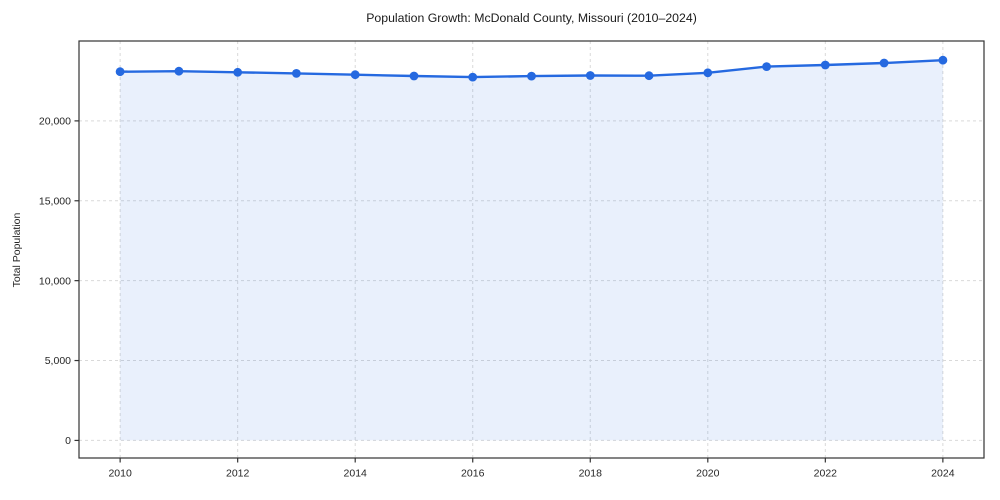 The image size is (1000, 500). What do you see at coordinates (708, 474) in the screenshot?
I see `x-tick-label-2020: 2020` at bounding box center [708, 474].